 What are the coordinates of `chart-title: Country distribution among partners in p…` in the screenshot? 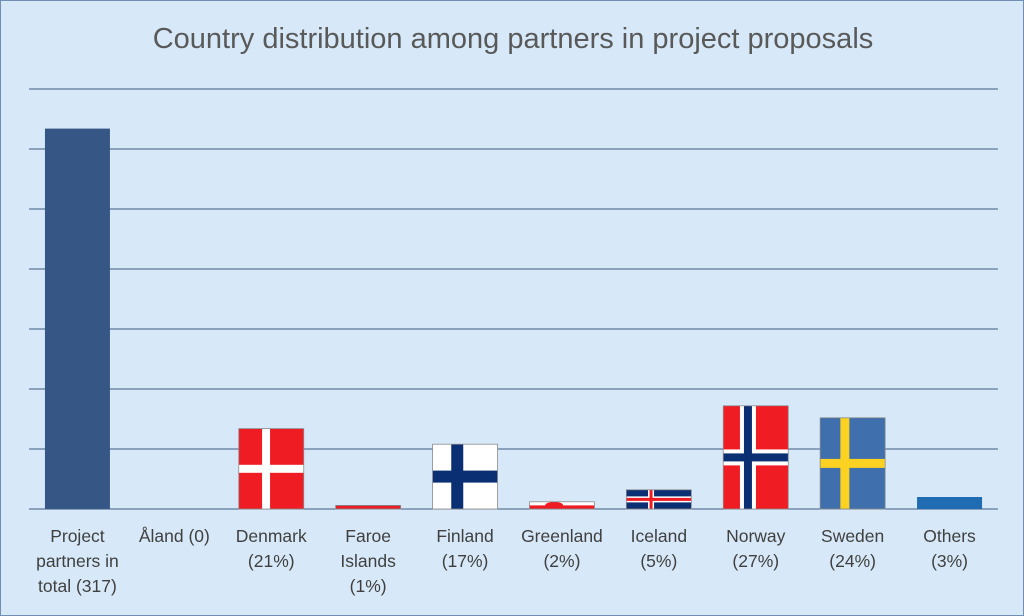 It's located at (513, 39).